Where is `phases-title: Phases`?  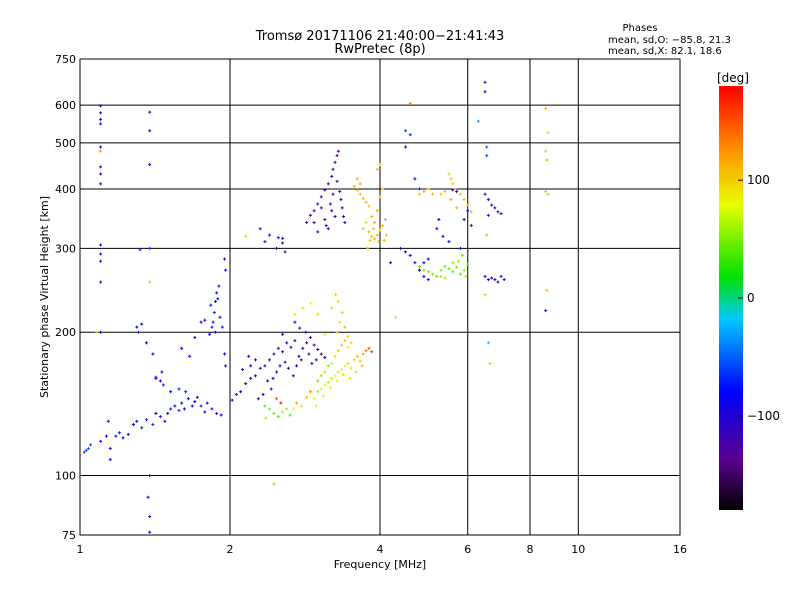 phases-title: Phases is located at coordinates (639, 28).